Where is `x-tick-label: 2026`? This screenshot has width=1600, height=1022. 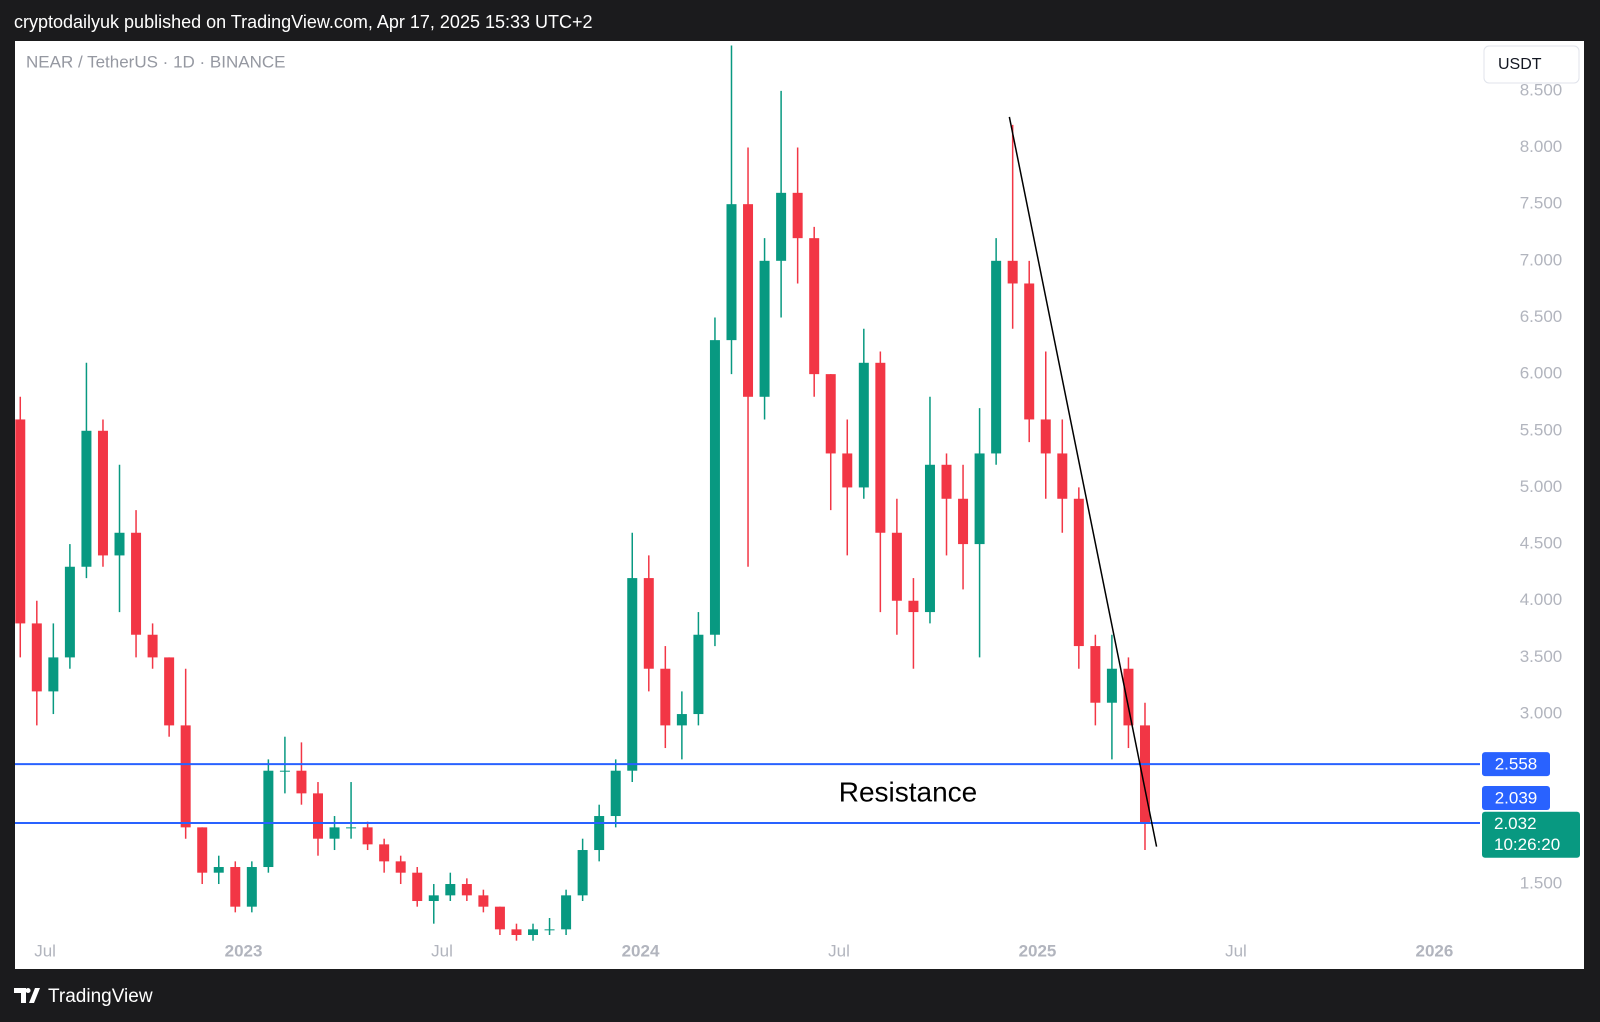
x-tick-label: 2026 is located at coordinates (1435, 950).